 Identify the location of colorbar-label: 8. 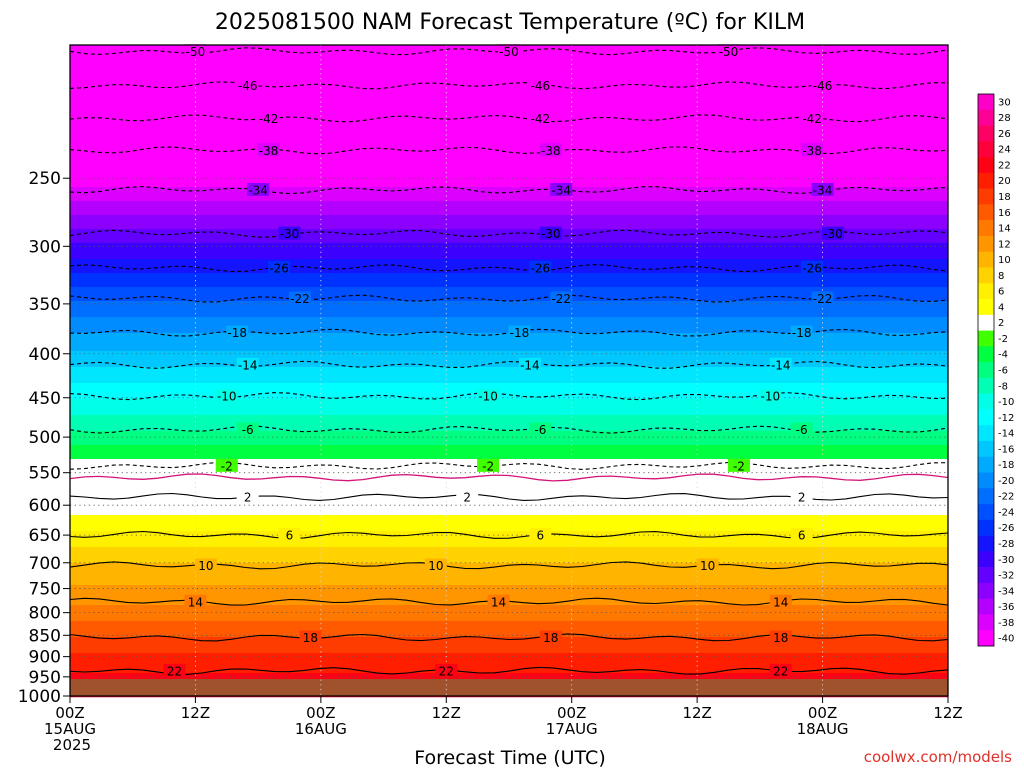
(1001, 276).